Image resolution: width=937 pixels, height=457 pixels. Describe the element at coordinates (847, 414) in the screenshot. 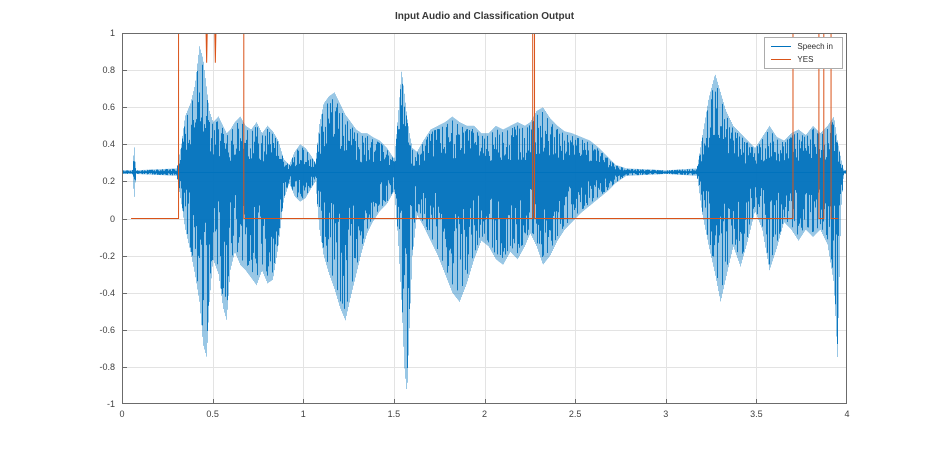

I see `x-tick-label: 4` at that location.